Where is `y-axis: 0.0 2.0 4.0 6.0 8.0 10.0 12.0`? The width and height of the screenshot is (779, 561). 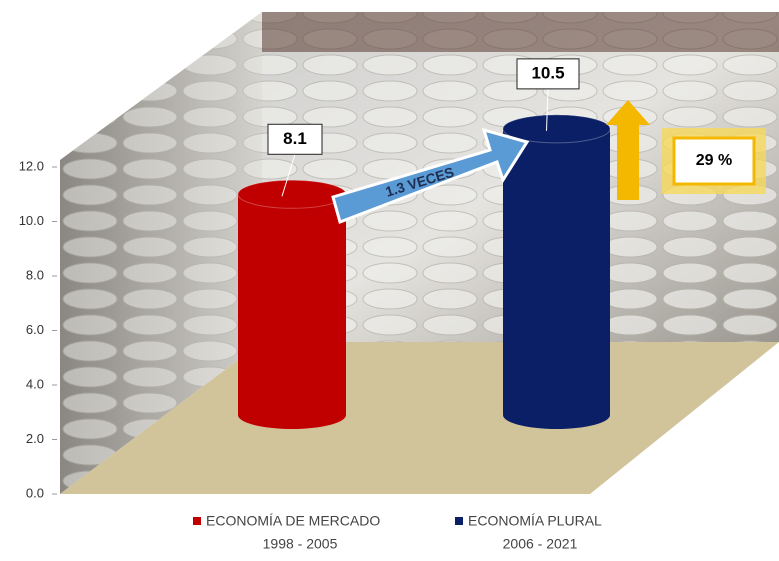 y-axis: 0.0 2.0 4.0 6.0 8.0 10.0 12.0 is located at coordinates (38, 329).